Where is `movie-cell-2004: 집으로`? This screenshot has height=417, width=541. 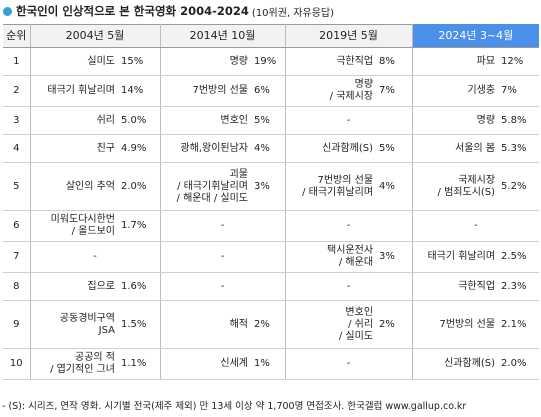
movie-cell-2004: 집으로 is located at coordinates (74, 286).